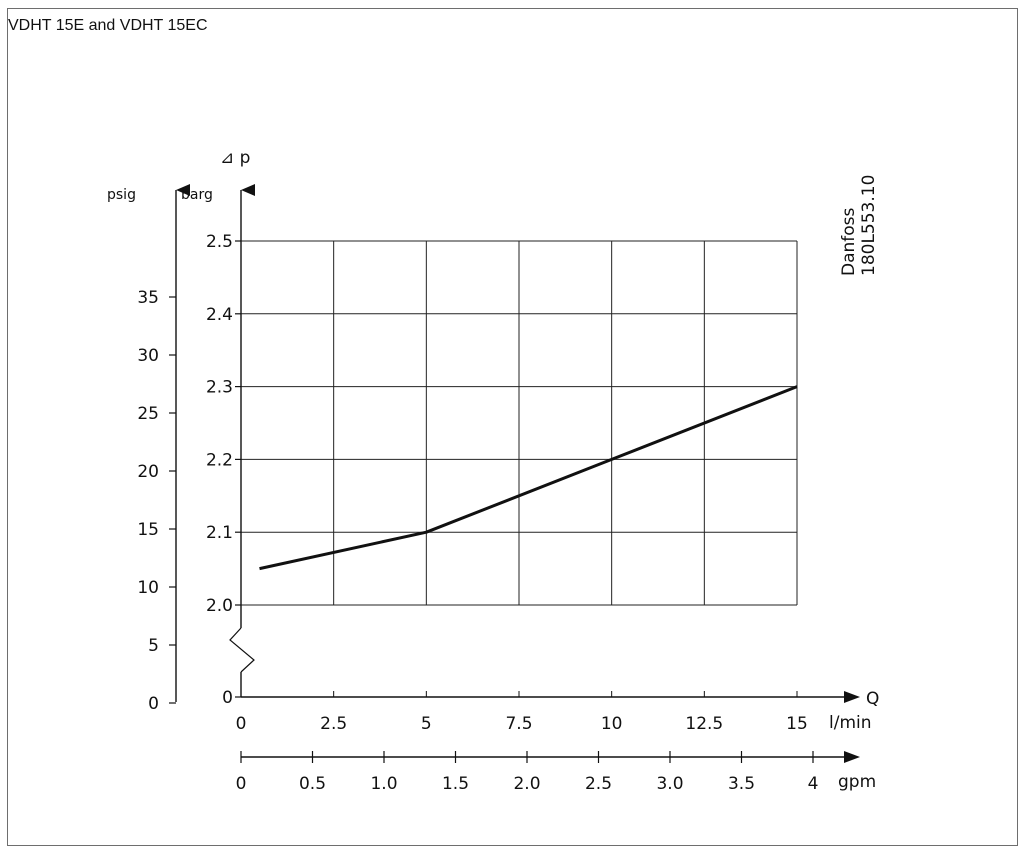  Describe the element at coordinates (526, 784) in the screenshot. I see `gpm-tick-label: 2.0` at that location.